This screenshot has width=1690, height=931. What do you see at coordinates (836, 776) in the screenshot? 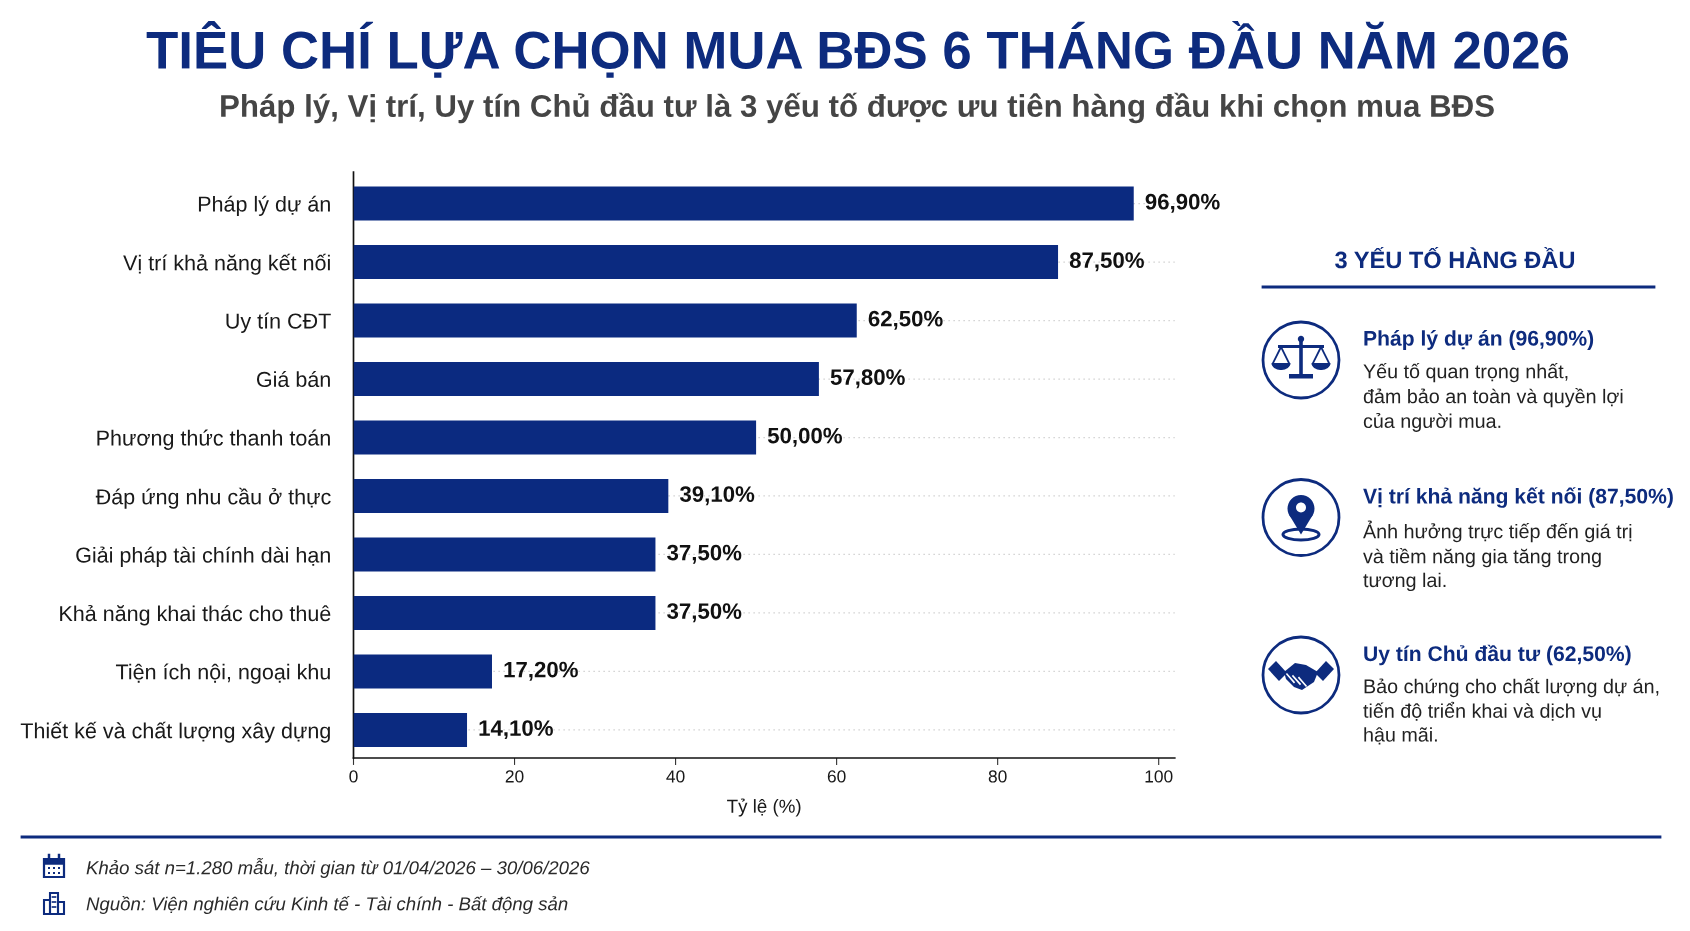
I see `x-tick-label: 60` at bounding box center [836, 776].